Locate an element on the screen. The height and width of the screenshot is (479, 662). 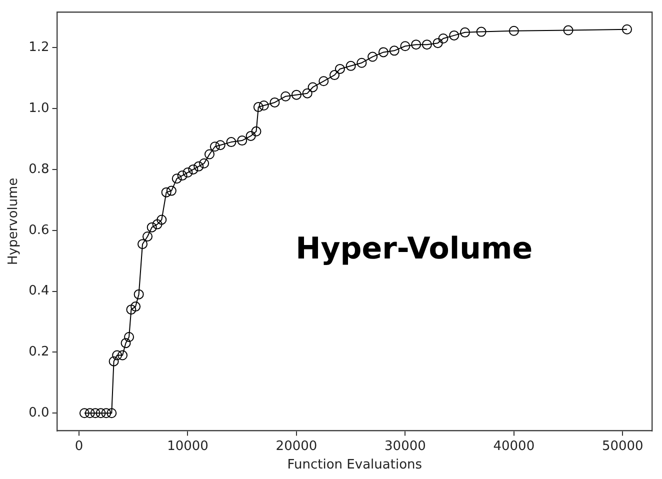
y-tick-label: 1.0 is located at coordinates (39, 108).